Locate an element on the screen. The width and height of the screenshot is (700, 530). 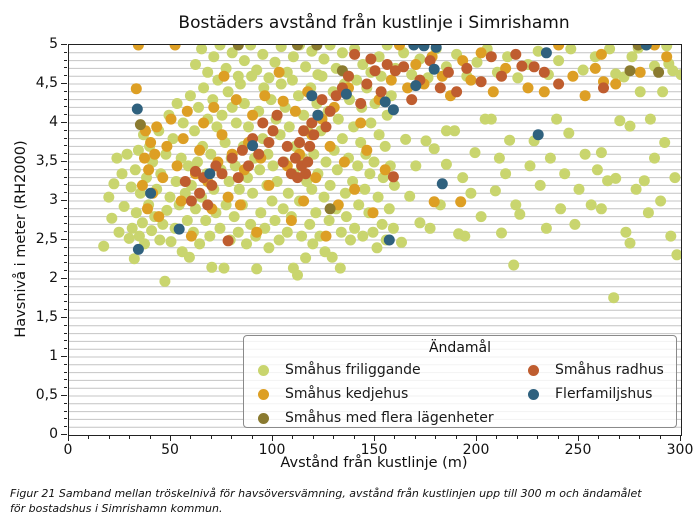
legend-entry-label: Småhus med flera lägenheter is located at coordinates (389, 418).